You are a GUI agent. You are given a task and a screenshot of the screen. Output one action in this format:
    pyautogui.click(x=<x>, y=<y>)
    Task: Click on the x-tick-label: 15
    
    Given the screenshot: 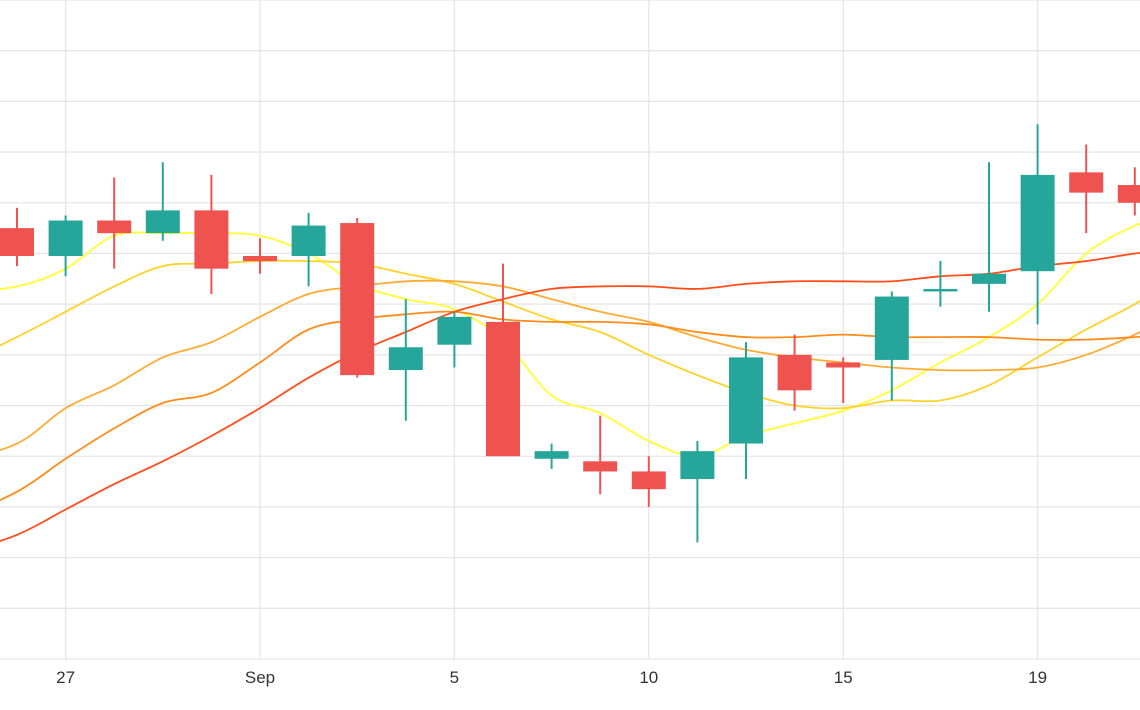 What is the action you would take?
    pyautogui.click(x=843, y=677)
    